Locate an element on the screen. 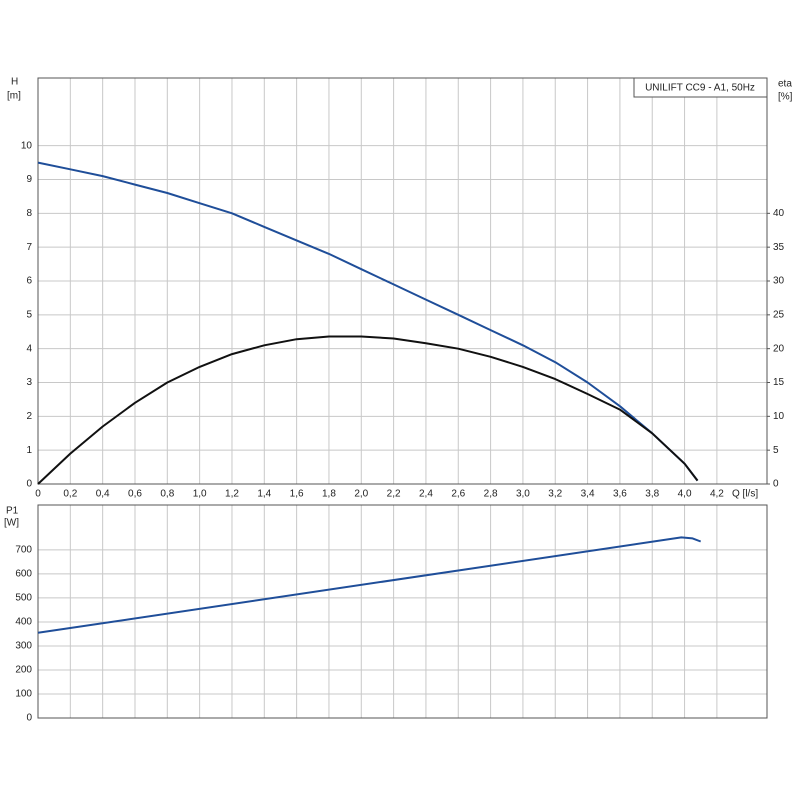  y-tick-label: 100 is located at coordinates (23, 694).